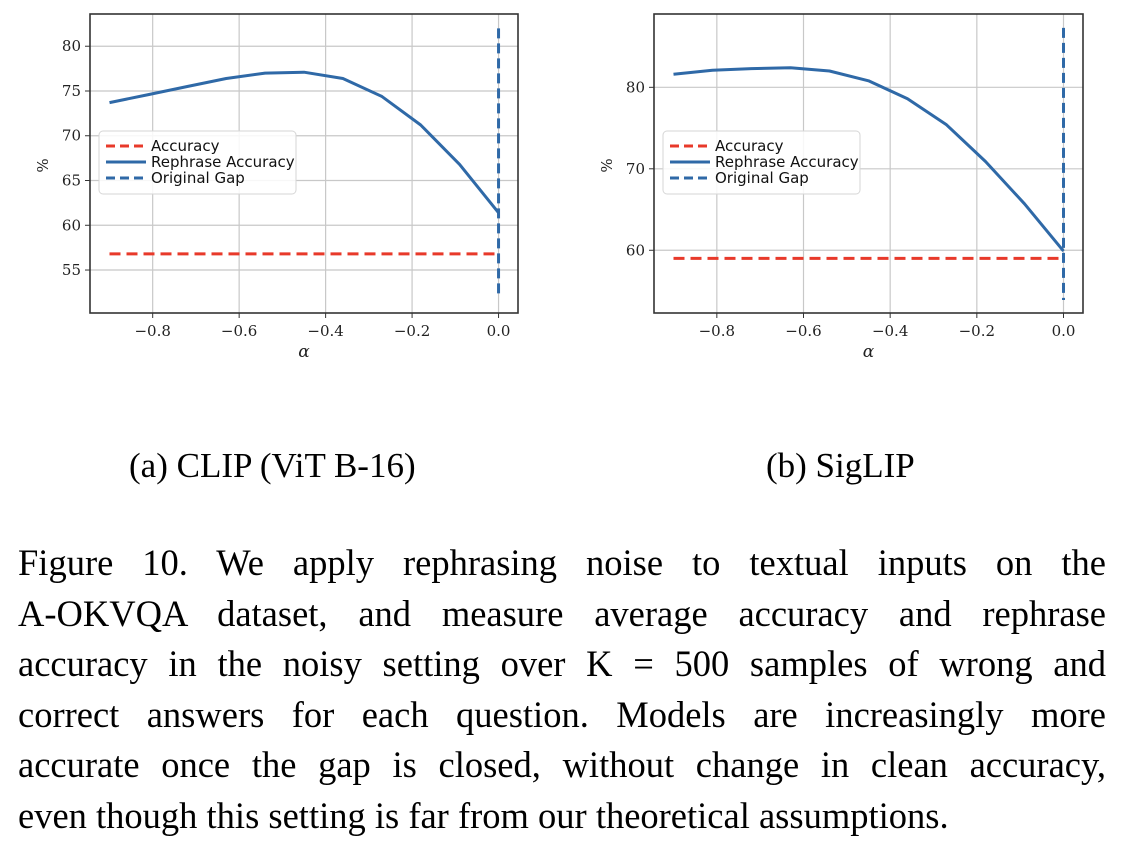 Image resolution: width=1124 pixels, height=842 pixels. What do you see at coordinates (840, 465) in the screenshot?
I see `subfigure-caption-b: (b) SigLIP` at bounding box center [840, 465].